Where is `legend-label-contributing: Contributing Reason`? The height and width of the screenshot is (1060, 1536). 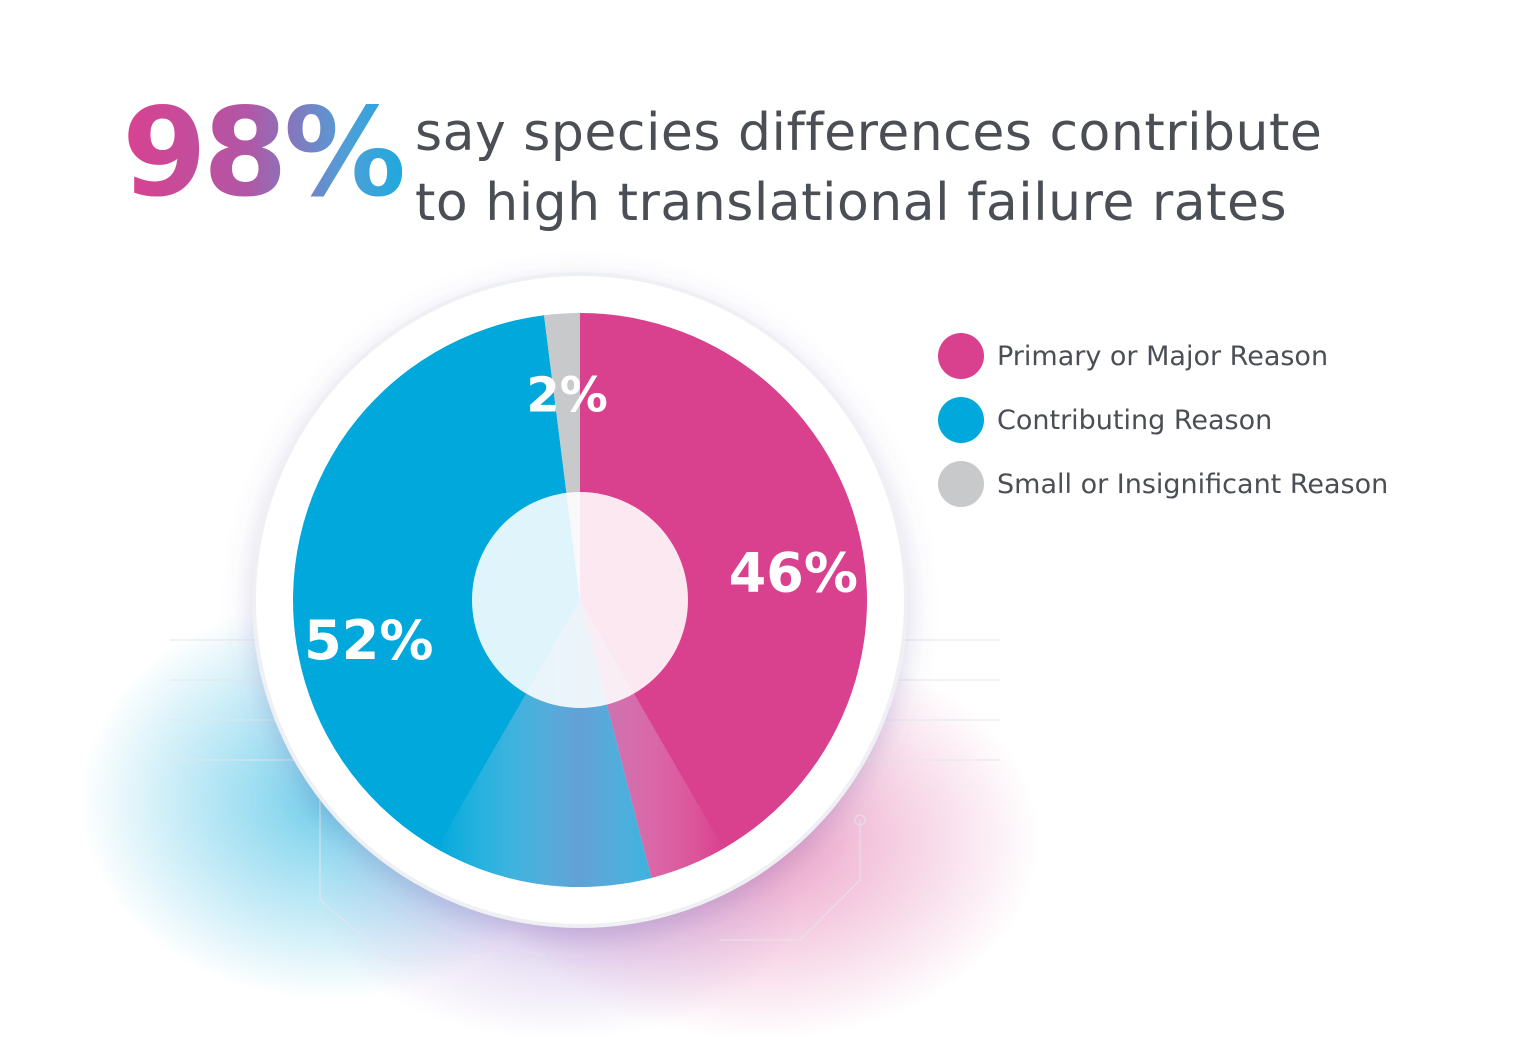
legend-label-contributing: Contributing Reason is located at coordinates (1135, 420).